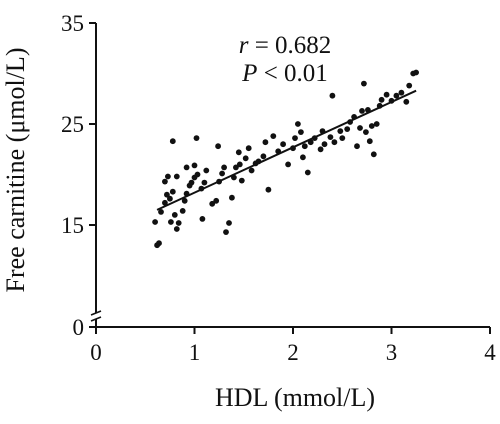 The height and width of the screenshot is (424, 500). What do you see at coordinates (15, 170) in the screenshot?
I see `y-axis-title: Free carnitine (μmol/L)` at bounding box center [15, 170].